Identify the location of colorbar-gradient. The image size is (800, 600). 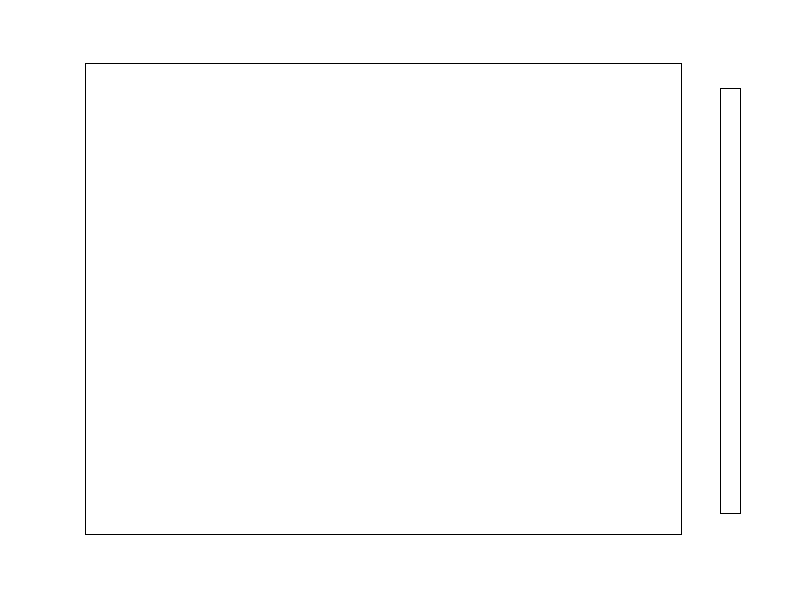
(730, 301).